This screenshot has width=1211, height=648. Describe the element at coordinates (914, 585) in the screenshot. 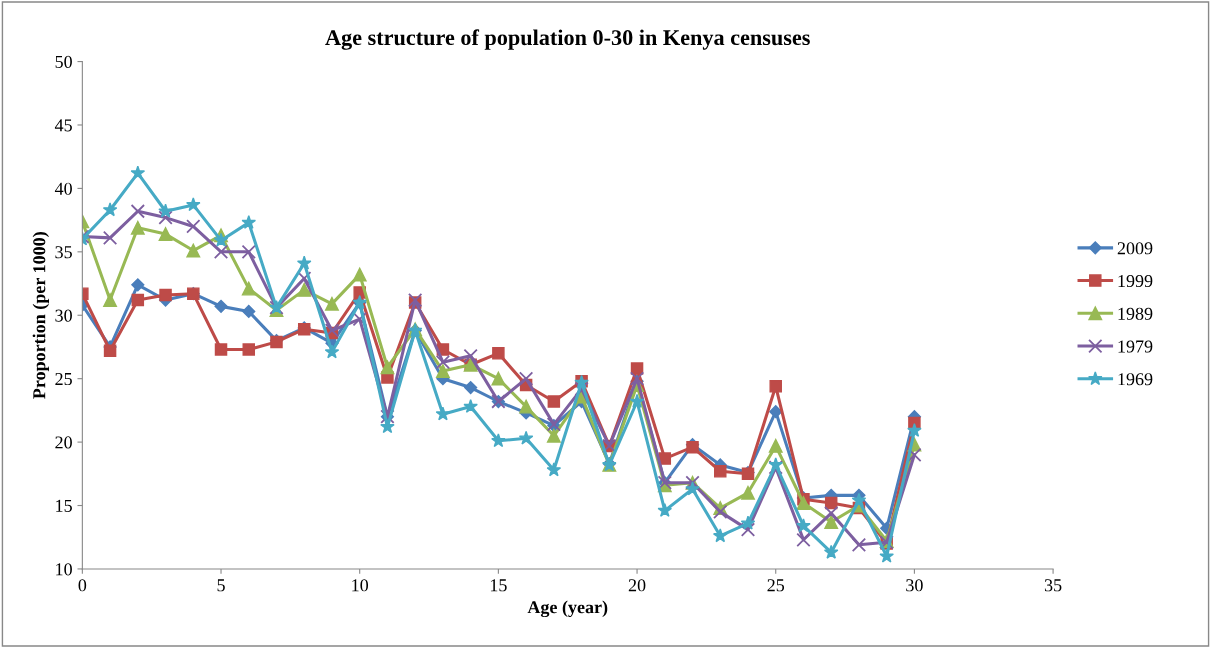

I see `x-tick-label: 30` at that location.